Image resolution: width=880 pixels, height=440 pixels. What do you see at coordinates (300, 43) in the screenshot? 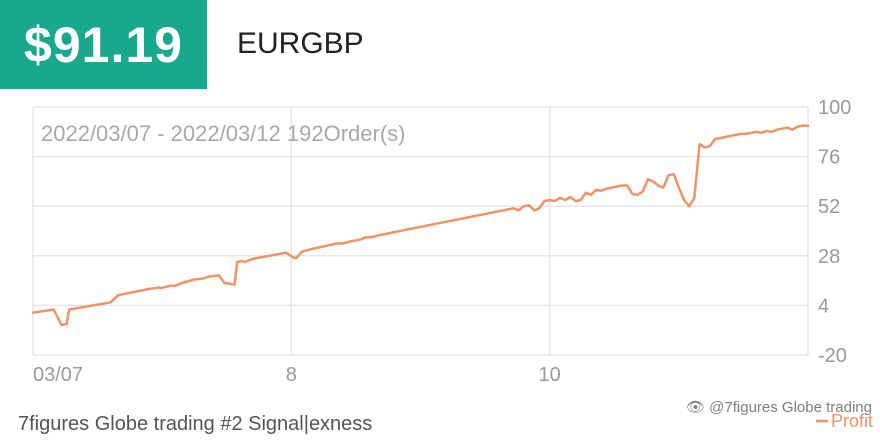
I see `symbol-label: EURGBP` at bounding box center [300, 43].